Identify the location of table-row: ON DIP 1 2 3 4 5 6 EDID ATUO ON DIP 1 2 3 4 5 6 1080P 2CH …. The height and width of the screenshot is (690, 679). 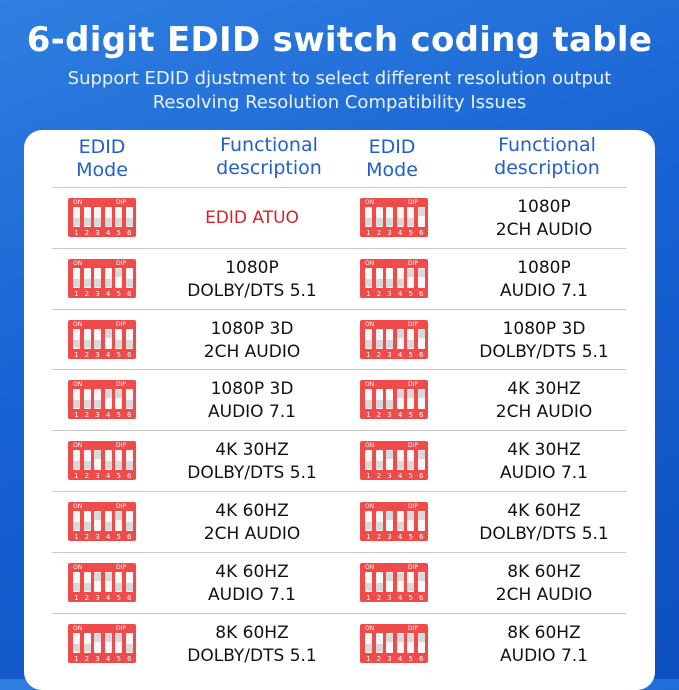
(339, 217).